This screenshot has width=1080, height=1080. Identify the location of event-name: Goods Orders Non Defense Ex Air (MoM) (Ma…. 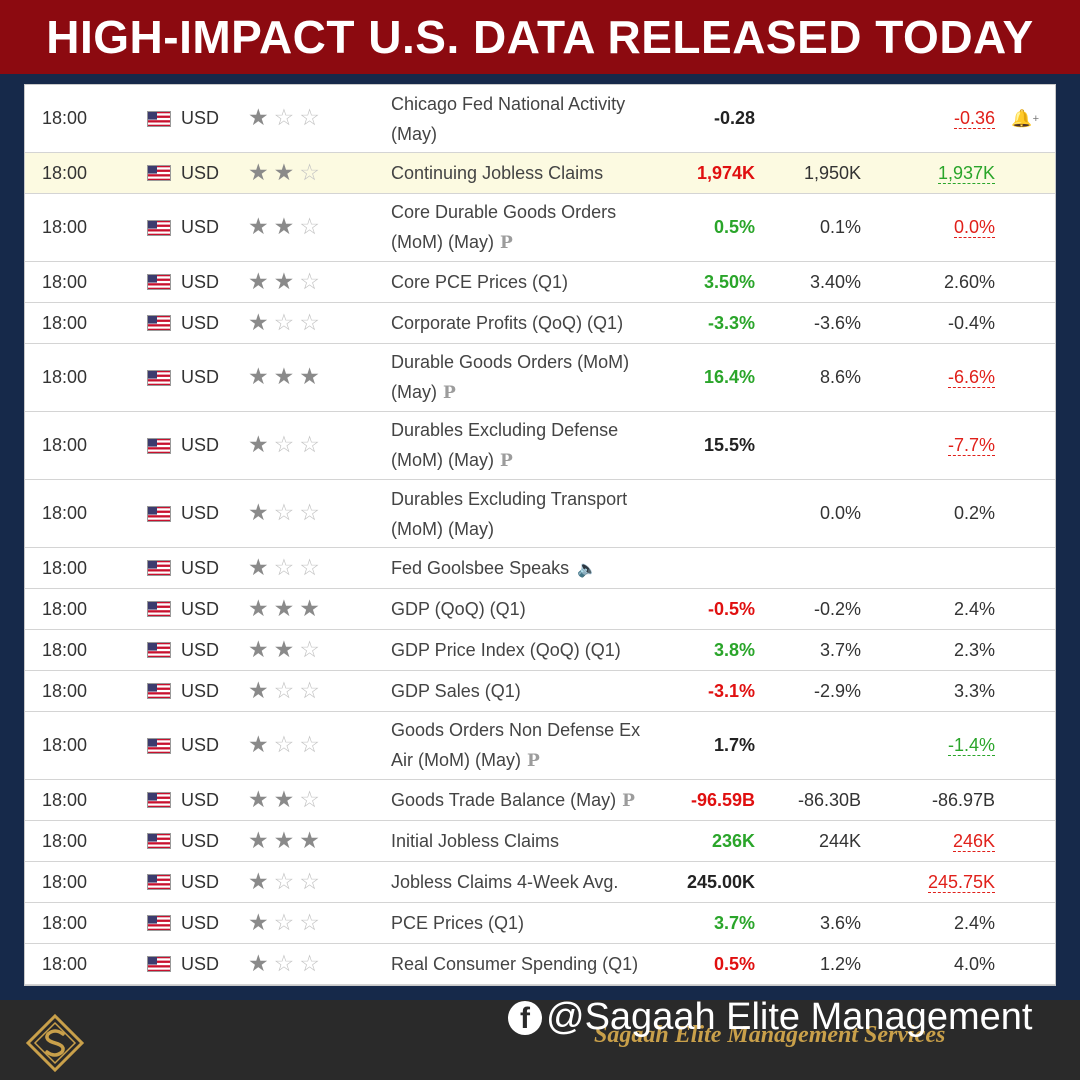
(533, 745).